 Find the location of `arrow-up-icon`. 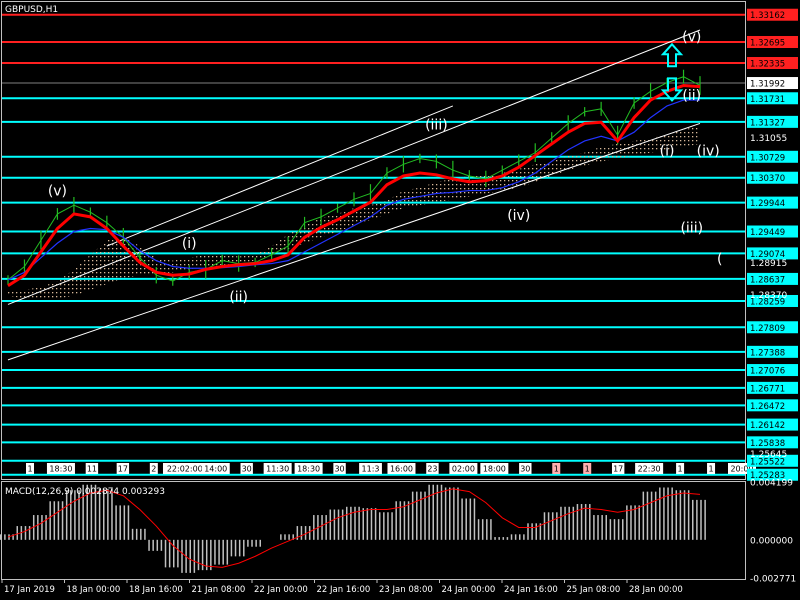

arrow-up-icon is located at coordinates (672, 55).